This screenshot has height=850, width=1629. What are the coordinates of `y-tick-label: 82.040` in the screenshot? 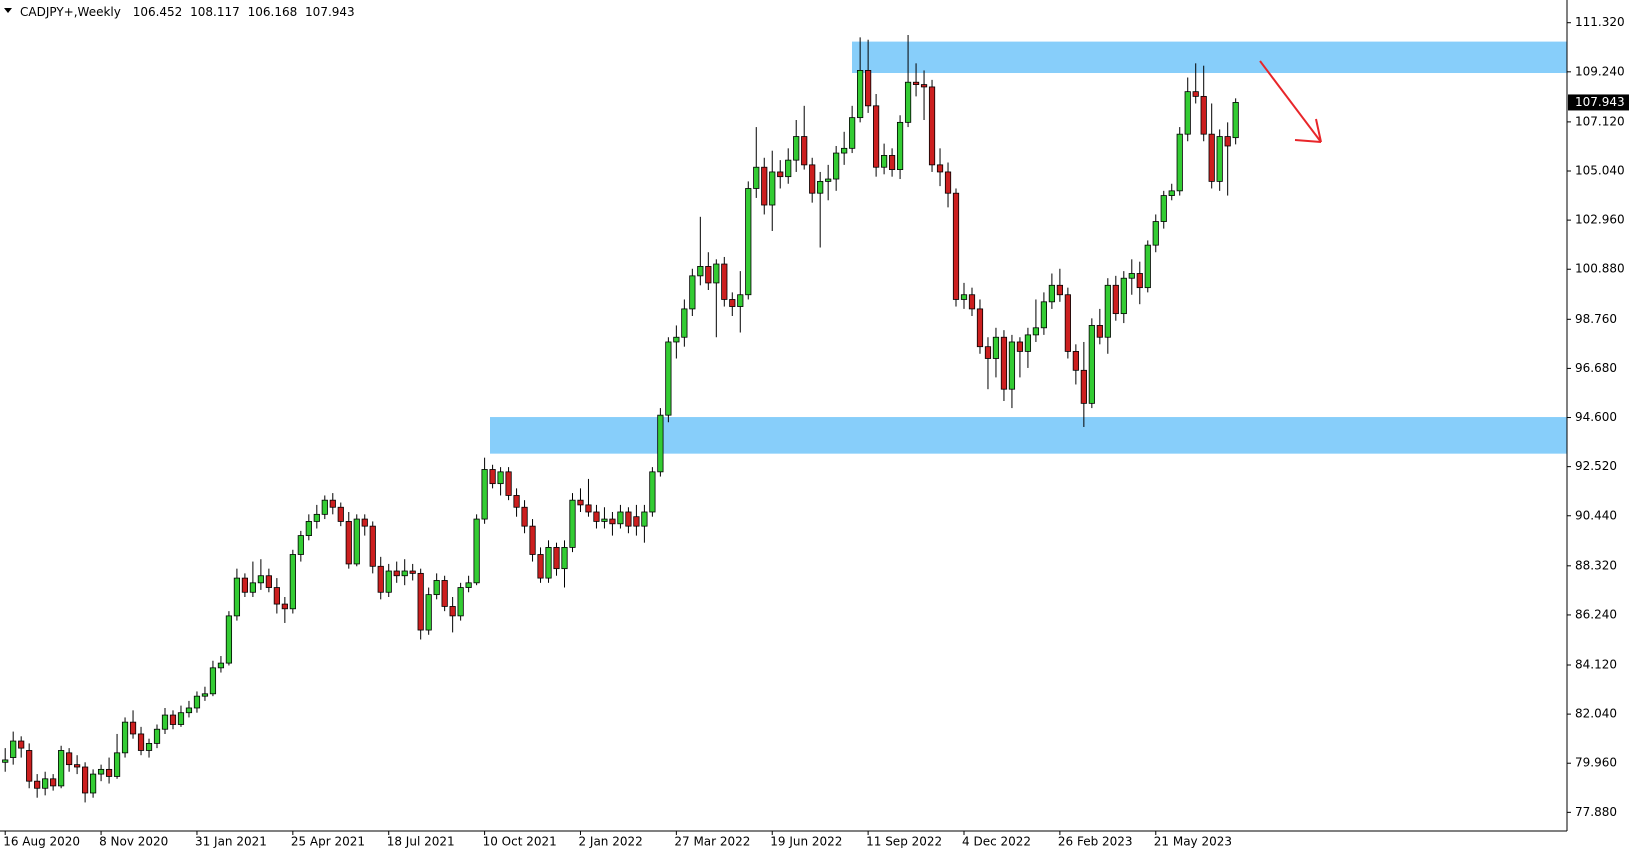 It's located at (1596, 714).